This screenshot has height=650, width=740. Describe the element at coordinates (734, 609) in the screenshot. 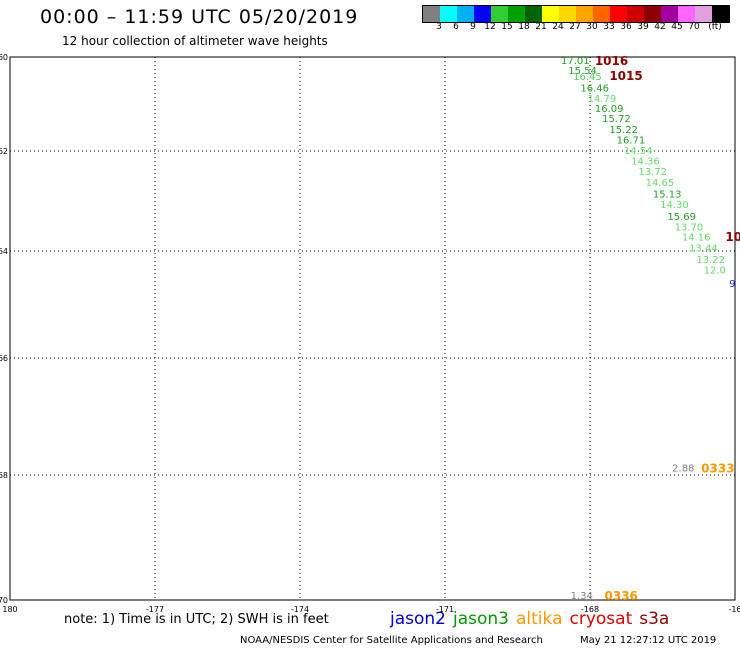

I see `longitude-label: -16` at that location.